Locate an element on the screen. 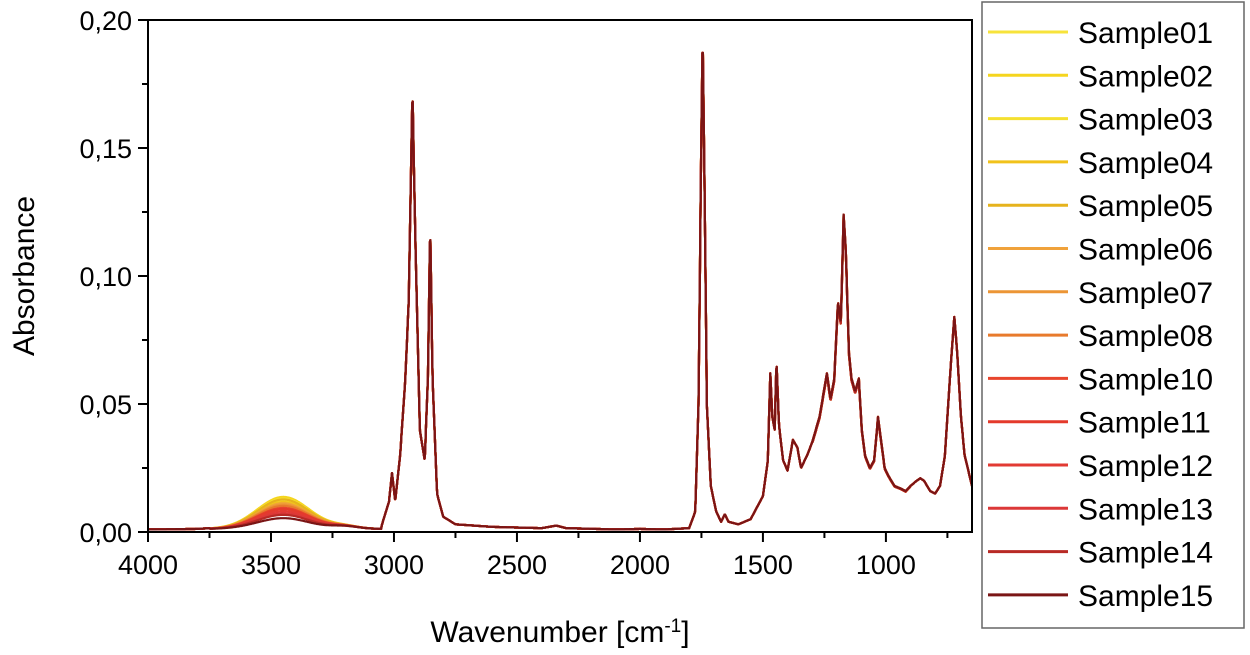 Image resolution: width=1250 pixels, height=655 pixels. legend-label: Sample11 is located at coordinates (1144, 423).